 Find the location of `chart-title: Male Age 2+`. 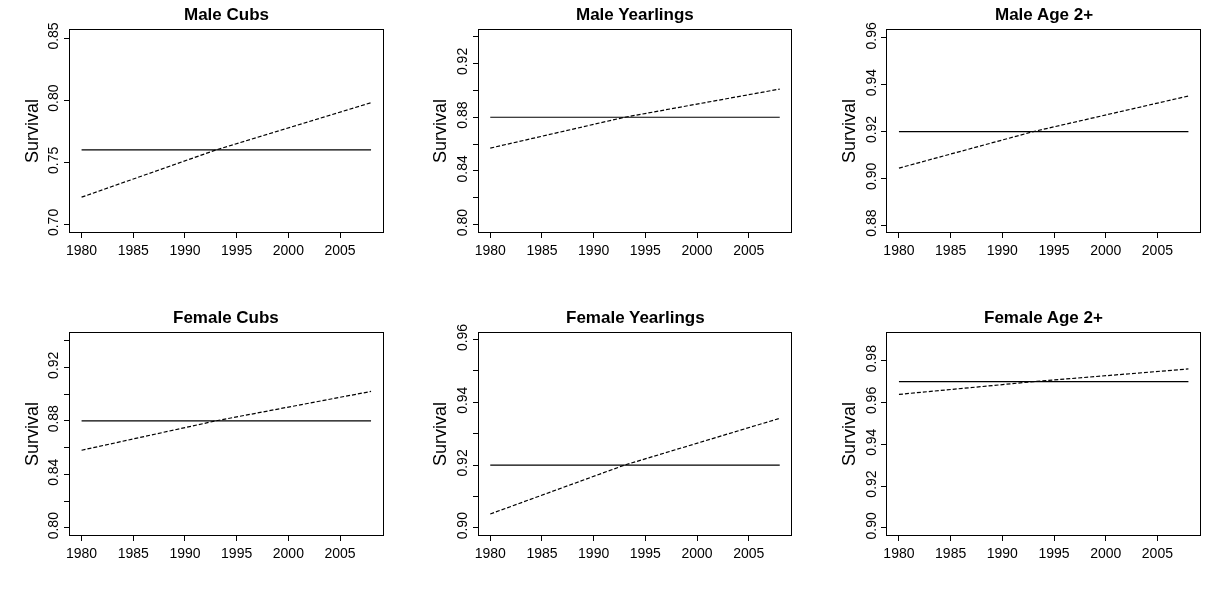

chart-title: Male Age 2+ is located at coordinates (1044, 14).